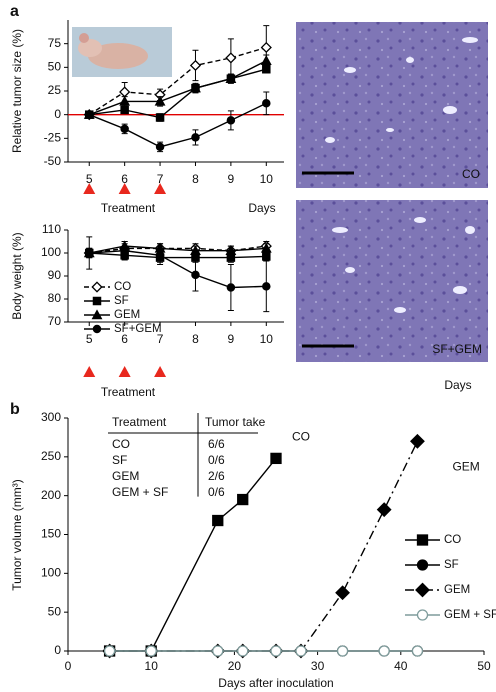 The image size is (496, 692). I want to click on x-tick-label: 50, so click(484, 666).